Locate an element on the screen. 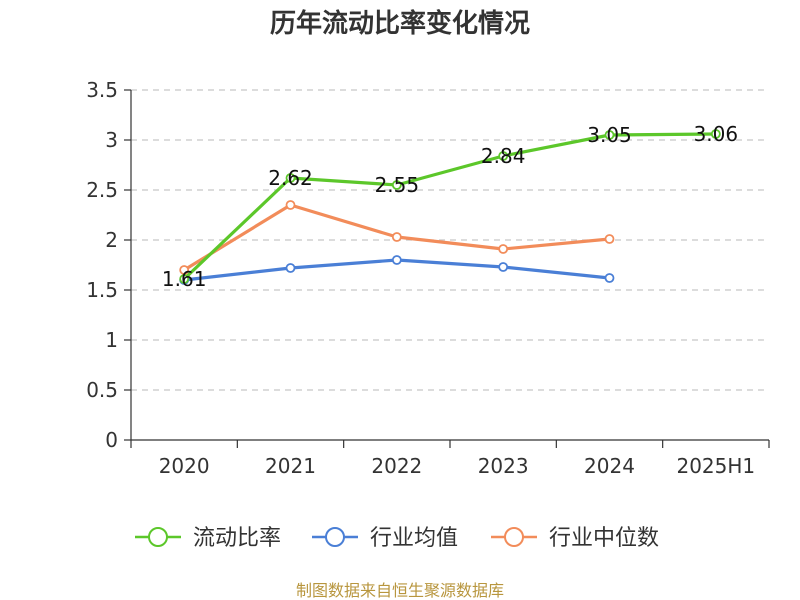 This screenshot has width=800, height=600. data-label: 3.05 is located at coordinates (609, 135).